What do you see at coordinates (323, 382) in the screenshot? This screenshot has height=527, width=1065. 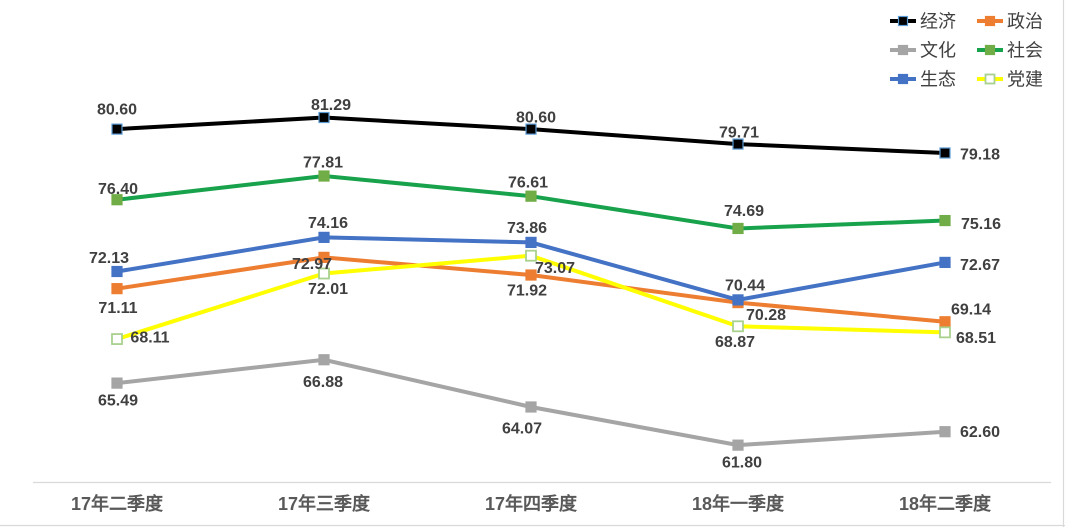 I see `data-label-culture-1: 66.88` at bounding box center [323, 382].